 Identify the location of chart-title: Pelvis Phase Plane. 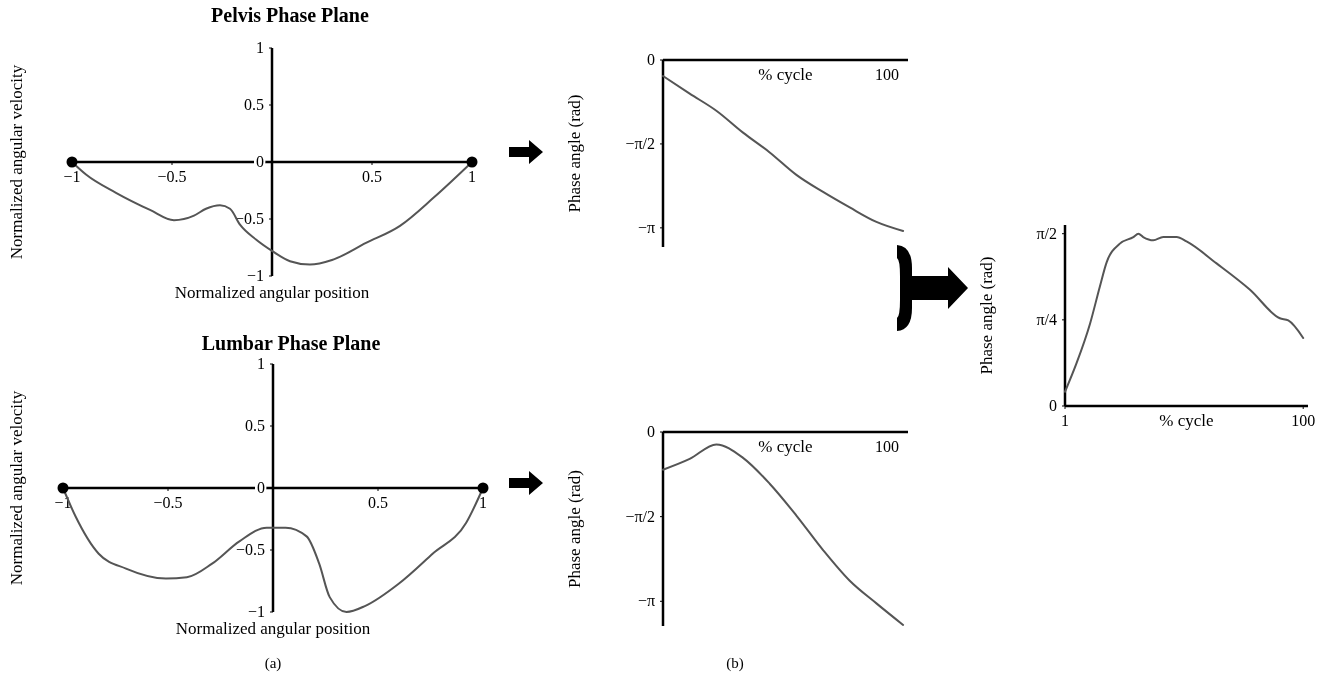
(290, 15).